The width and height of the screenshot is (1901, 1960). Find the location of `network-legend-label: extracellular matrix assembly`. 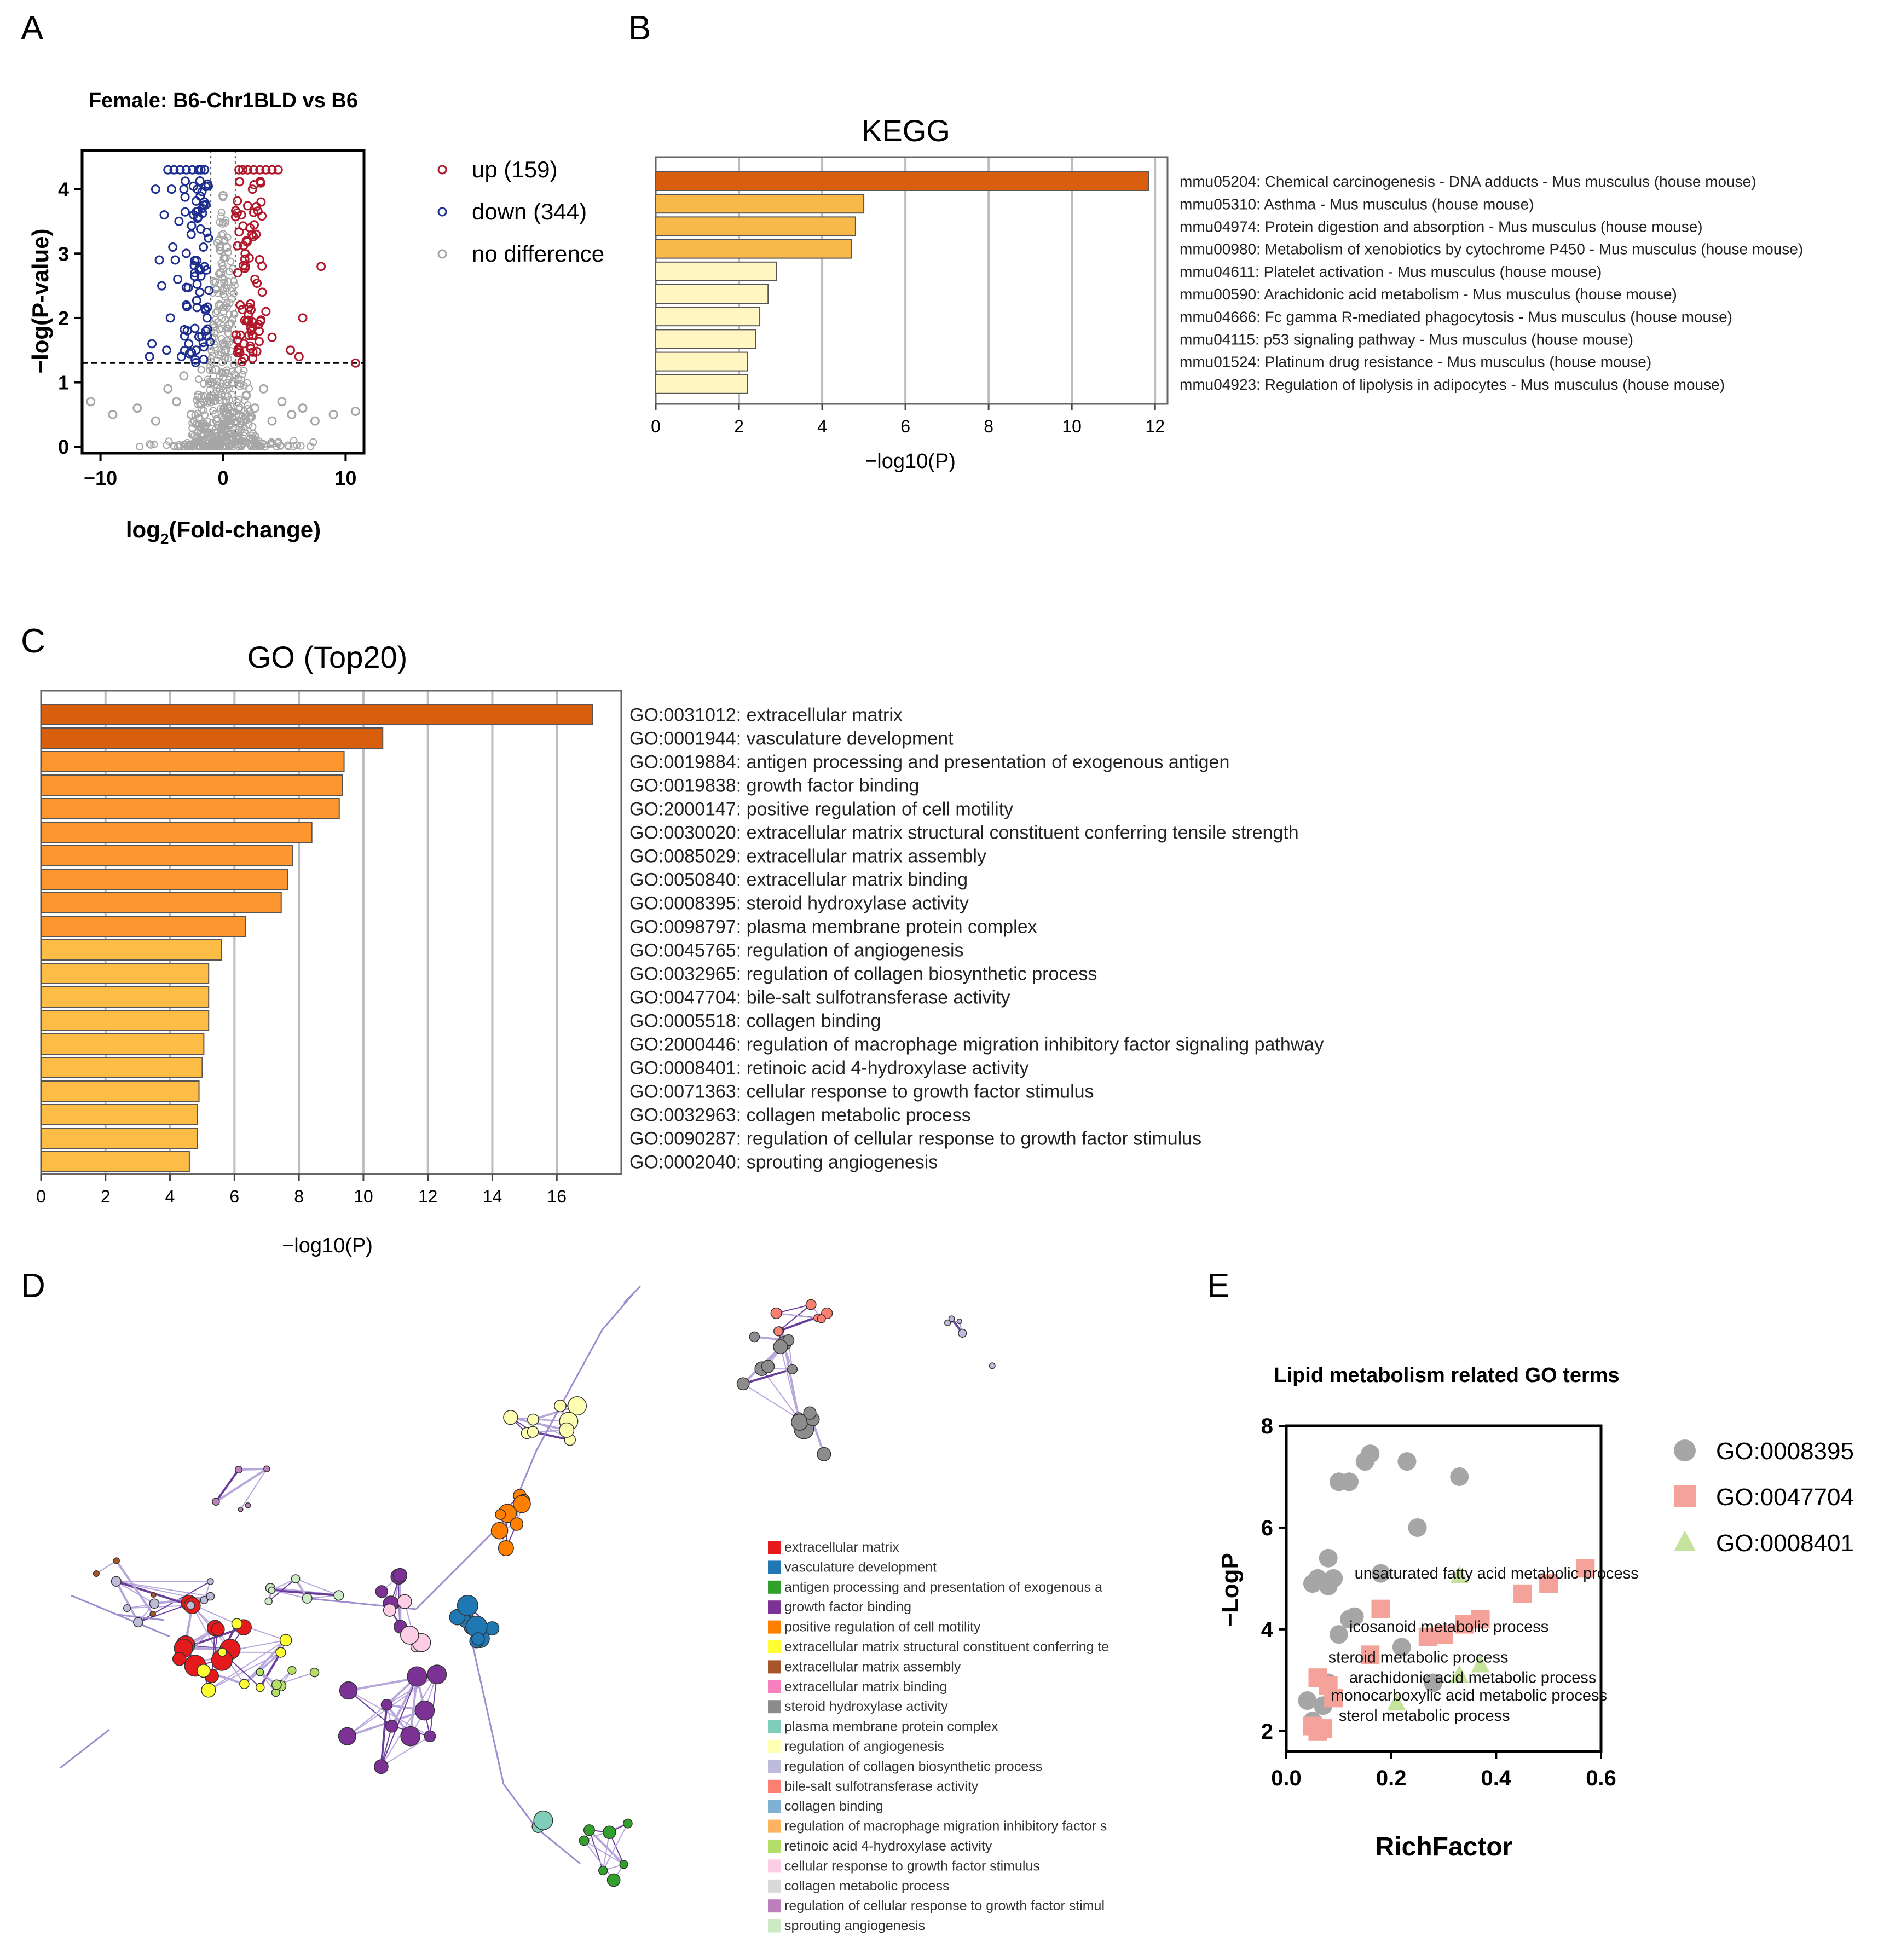

network-legend-label: extracellular matrix assembly is located at coordinates (872, 1667).